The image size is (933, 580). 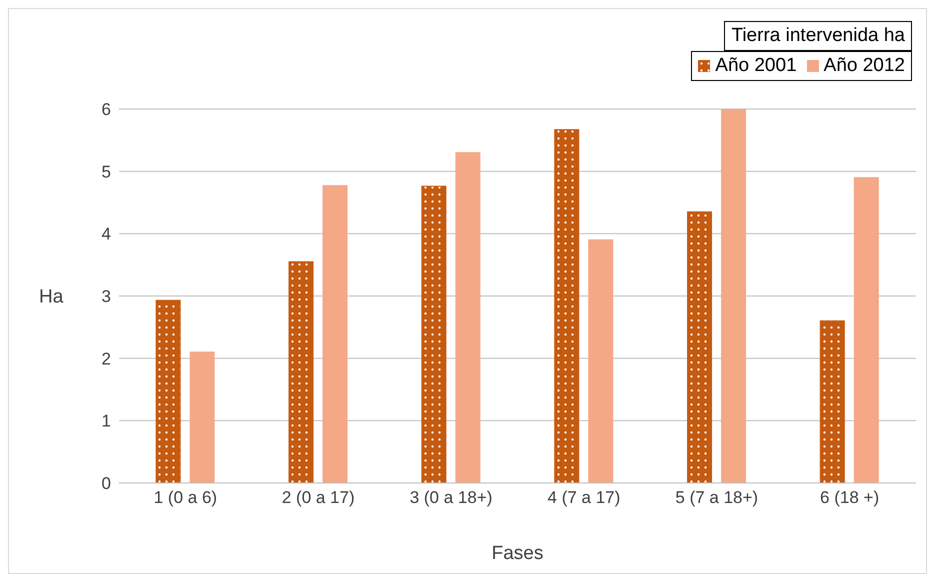 I want to click on x-tick-label: 2 (0 a 17), so click(x=318, y=498).